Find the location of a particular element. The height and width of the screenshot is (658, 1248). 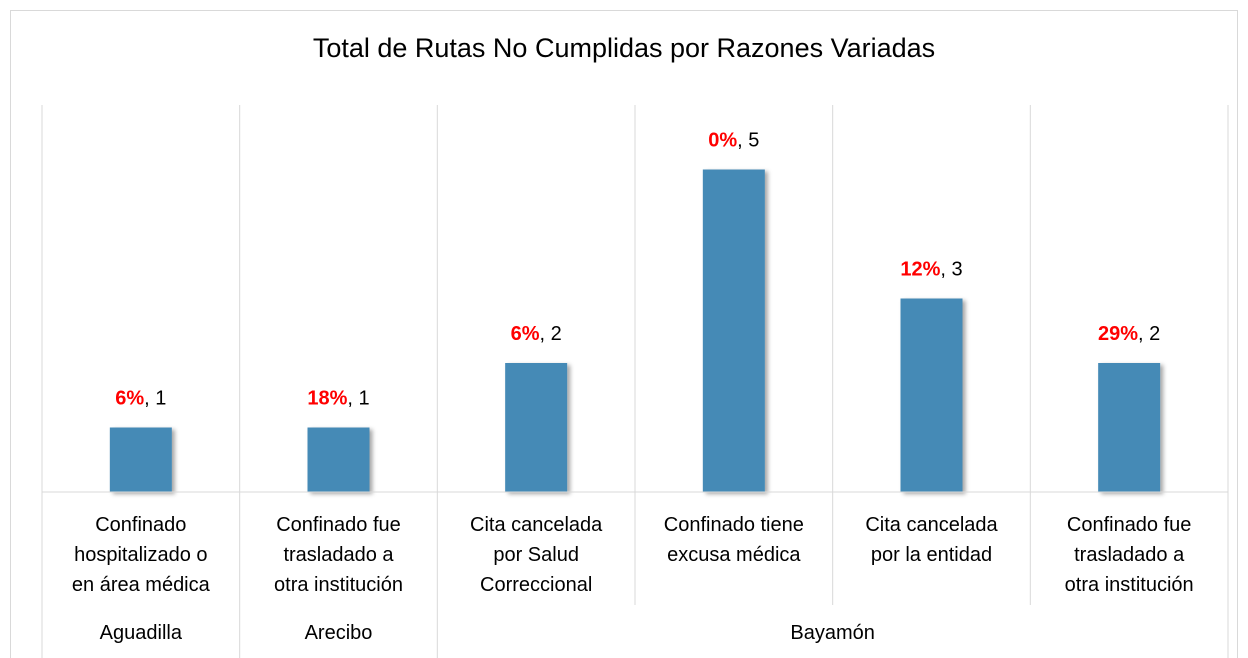

group-label: Aguadilla is located at coordinates (140, 633).